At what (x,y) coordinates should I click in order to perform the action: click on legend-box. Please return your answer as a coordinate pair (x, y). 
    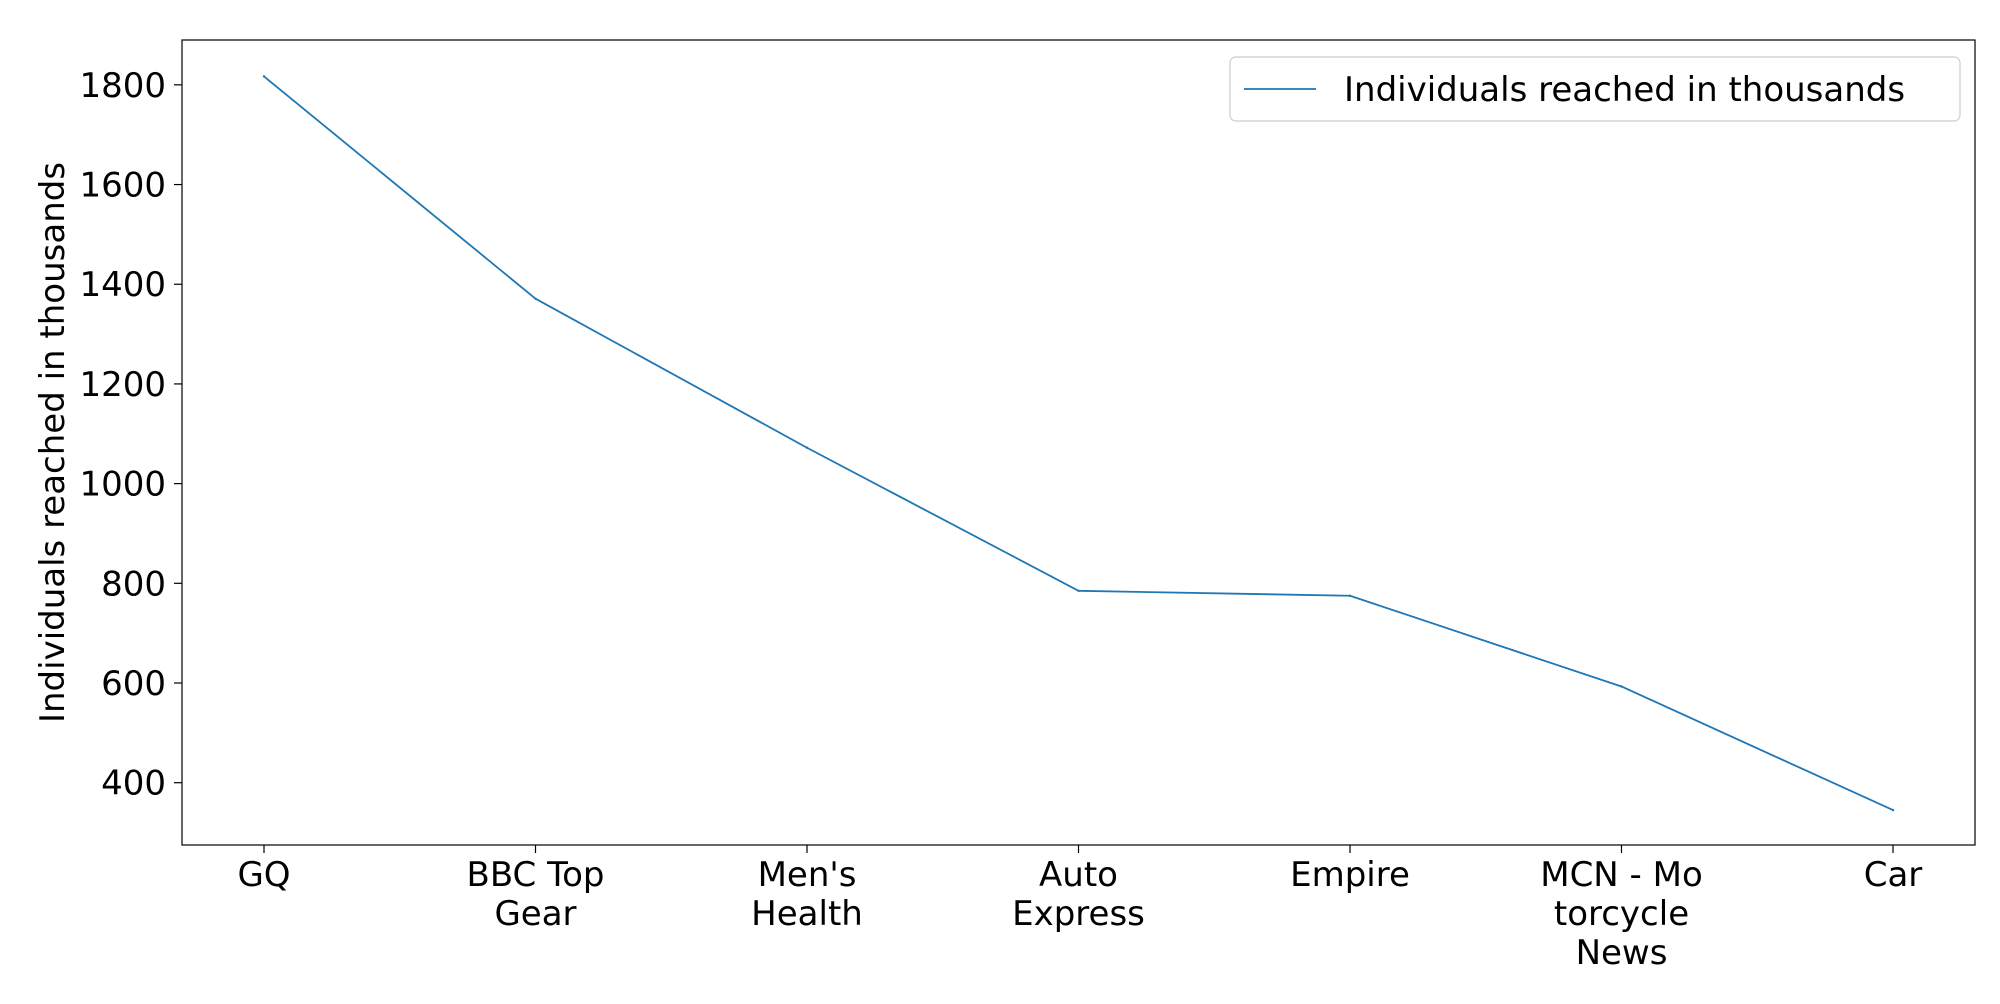
    Looking at the image, I should click on (1595, 89).